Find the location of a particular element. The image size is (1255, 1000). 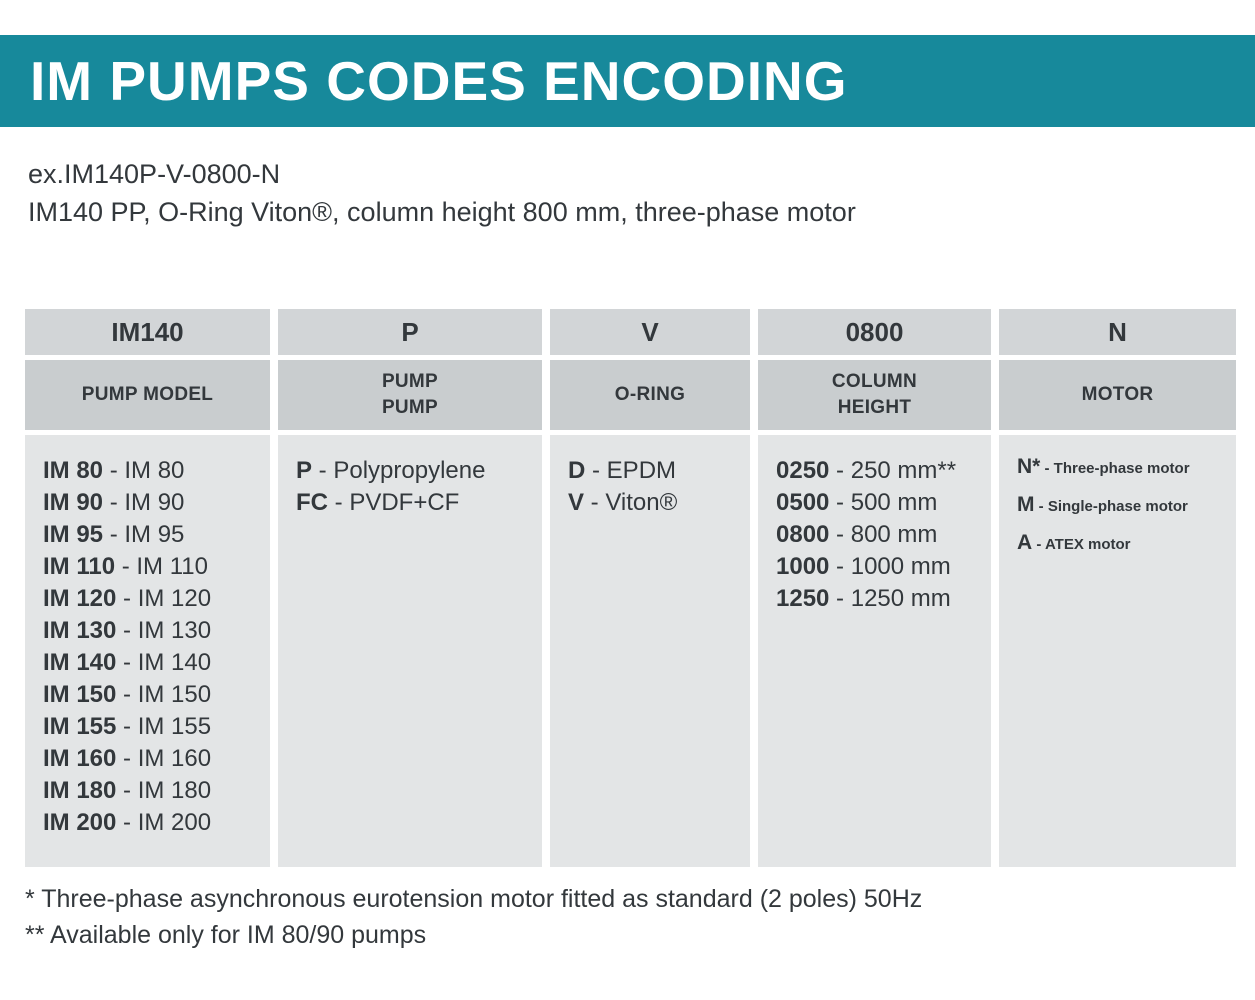

entry-description: - 800 mm is located at coordinates (883, 534).